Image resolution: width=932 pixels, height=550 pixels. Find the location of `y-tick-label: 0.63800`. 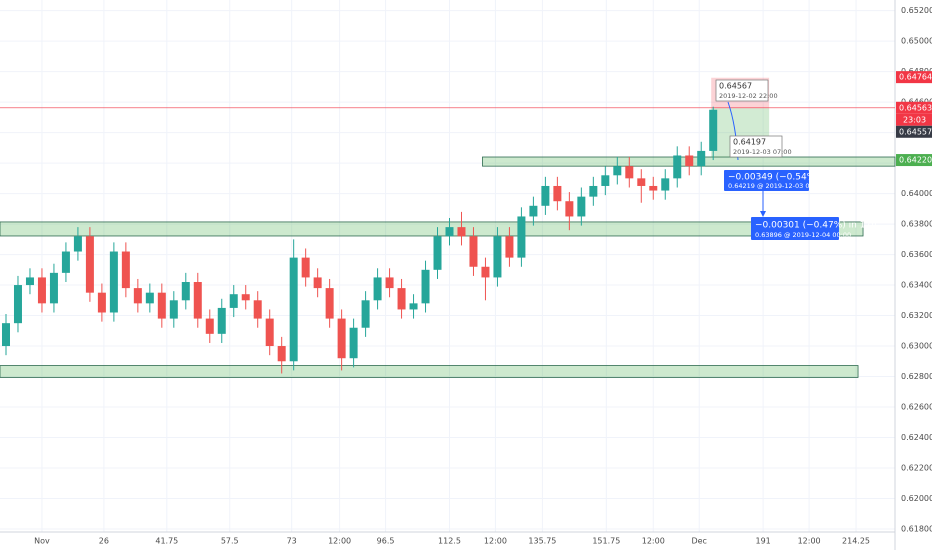

y-tick-label: 0.63800 is located at coordinates (916, 224).